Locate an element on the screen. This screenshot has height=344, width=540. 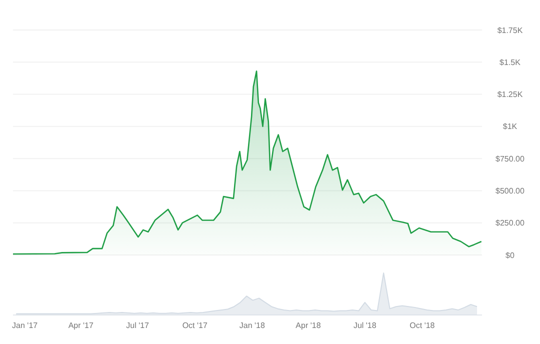
y-tick-label: $750.00 is located at coordinates (511, 159).